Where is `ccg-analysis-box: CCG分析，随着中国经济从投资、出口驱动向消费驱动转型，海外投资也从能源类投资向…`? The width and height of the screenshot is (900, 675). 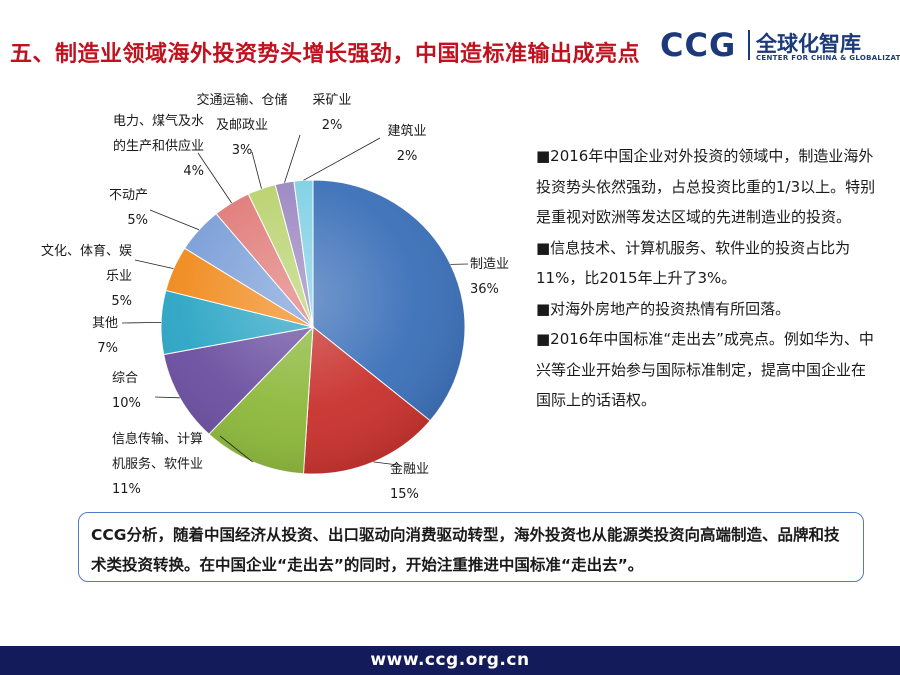 ccg-analysis-box: CCG分析，随着中国经济从投资、出口驱动向消费驱动转型，海外投资也从能源类投资向… is located at coordinates (471, 547).